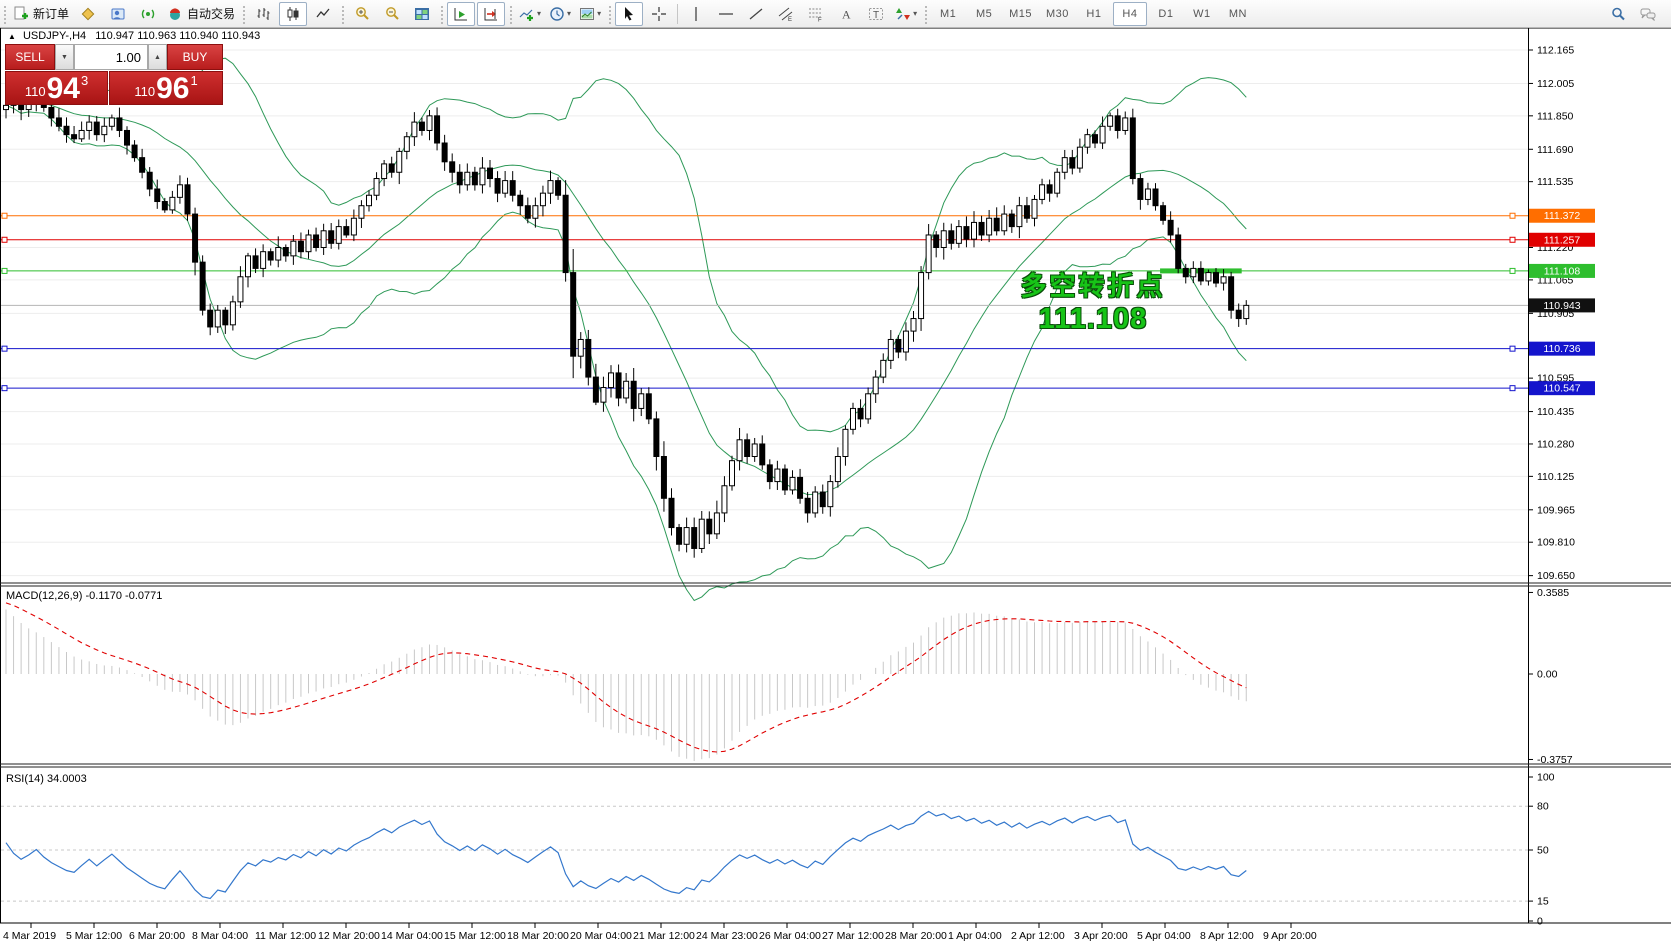 The width and height of the screenshot is (1671, 946). What do you see at coordinates (1093, 301) in the screenshot?
I see `chart-annotation: 多空转折点 111.108` at bounding box center [1093, 301].